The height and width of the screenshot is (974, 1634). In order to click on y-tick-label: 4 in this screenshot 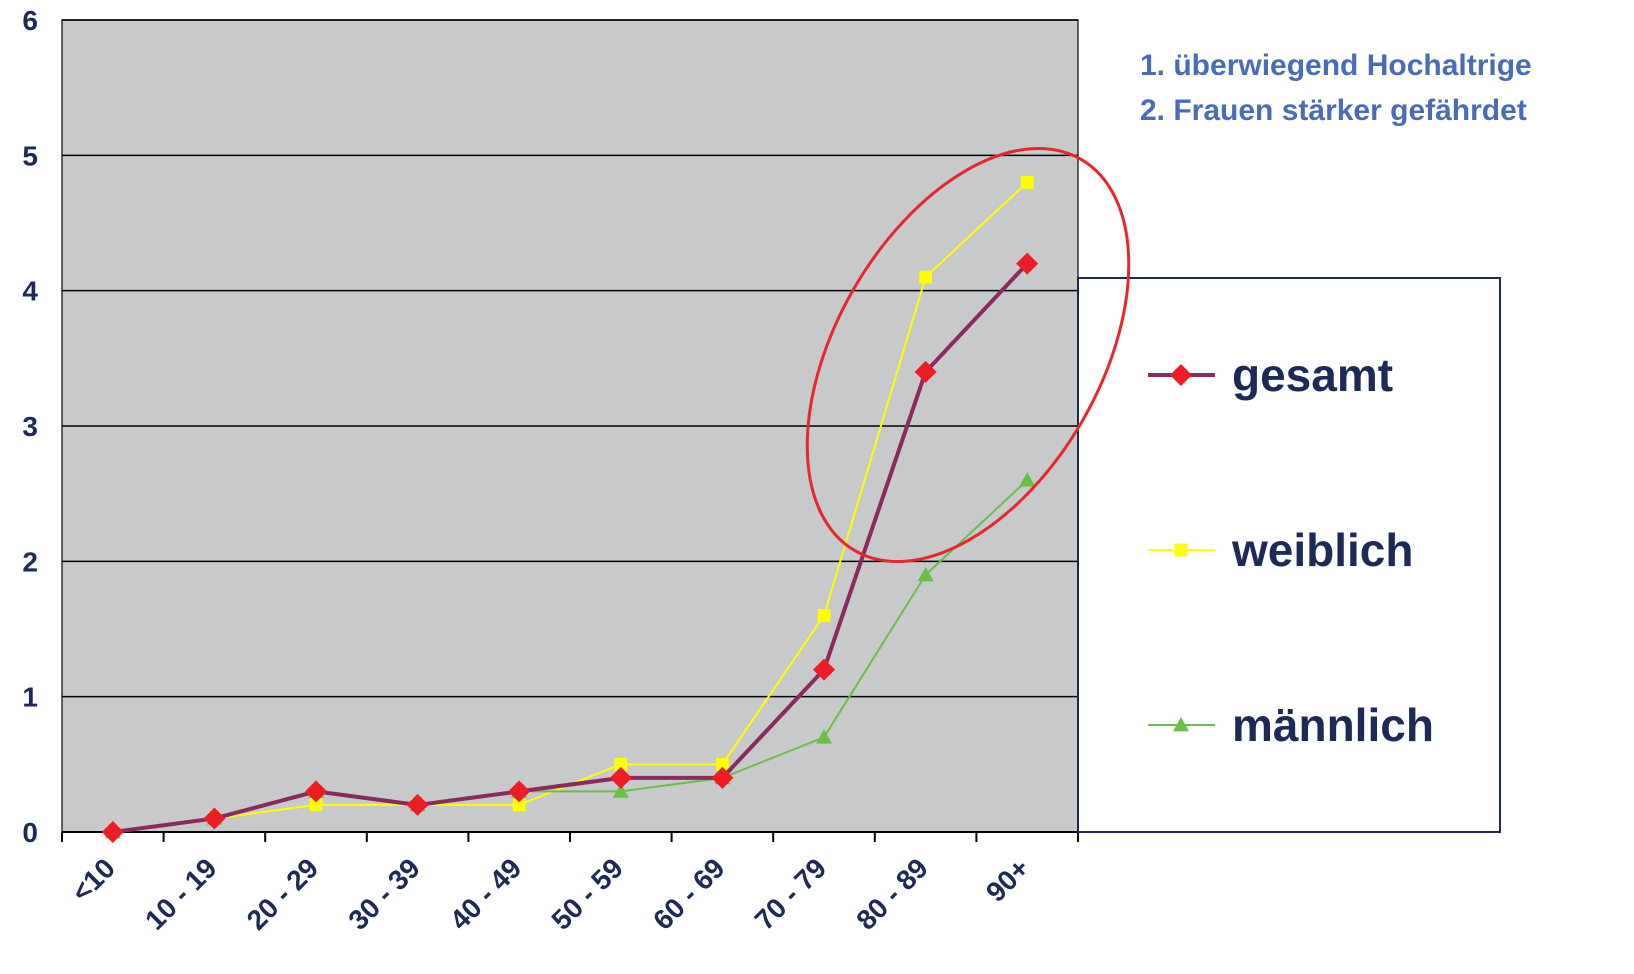, I will do `click(30, 291)`.